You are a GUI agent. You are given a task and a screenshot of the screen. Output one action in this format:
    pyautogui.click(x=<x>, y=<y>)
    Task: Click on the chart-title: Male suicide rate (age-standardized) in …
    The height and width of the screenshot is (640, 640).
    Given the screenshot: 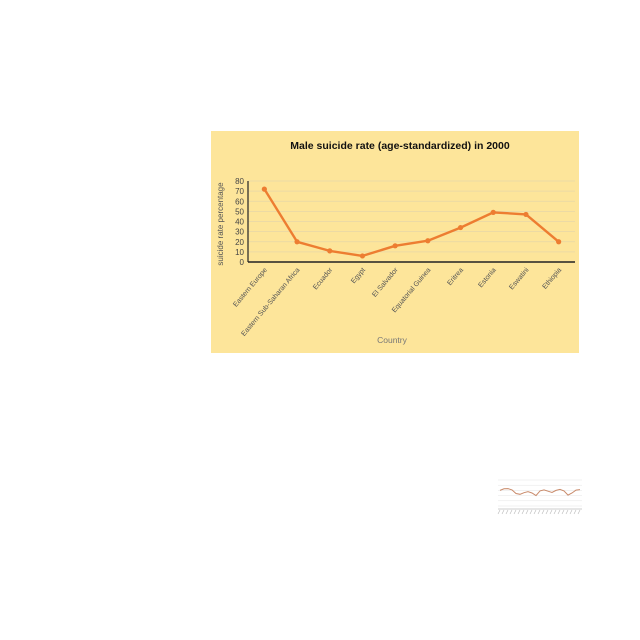 What is the action you would take?
    pyautogui.click(x=400, y=146)
    